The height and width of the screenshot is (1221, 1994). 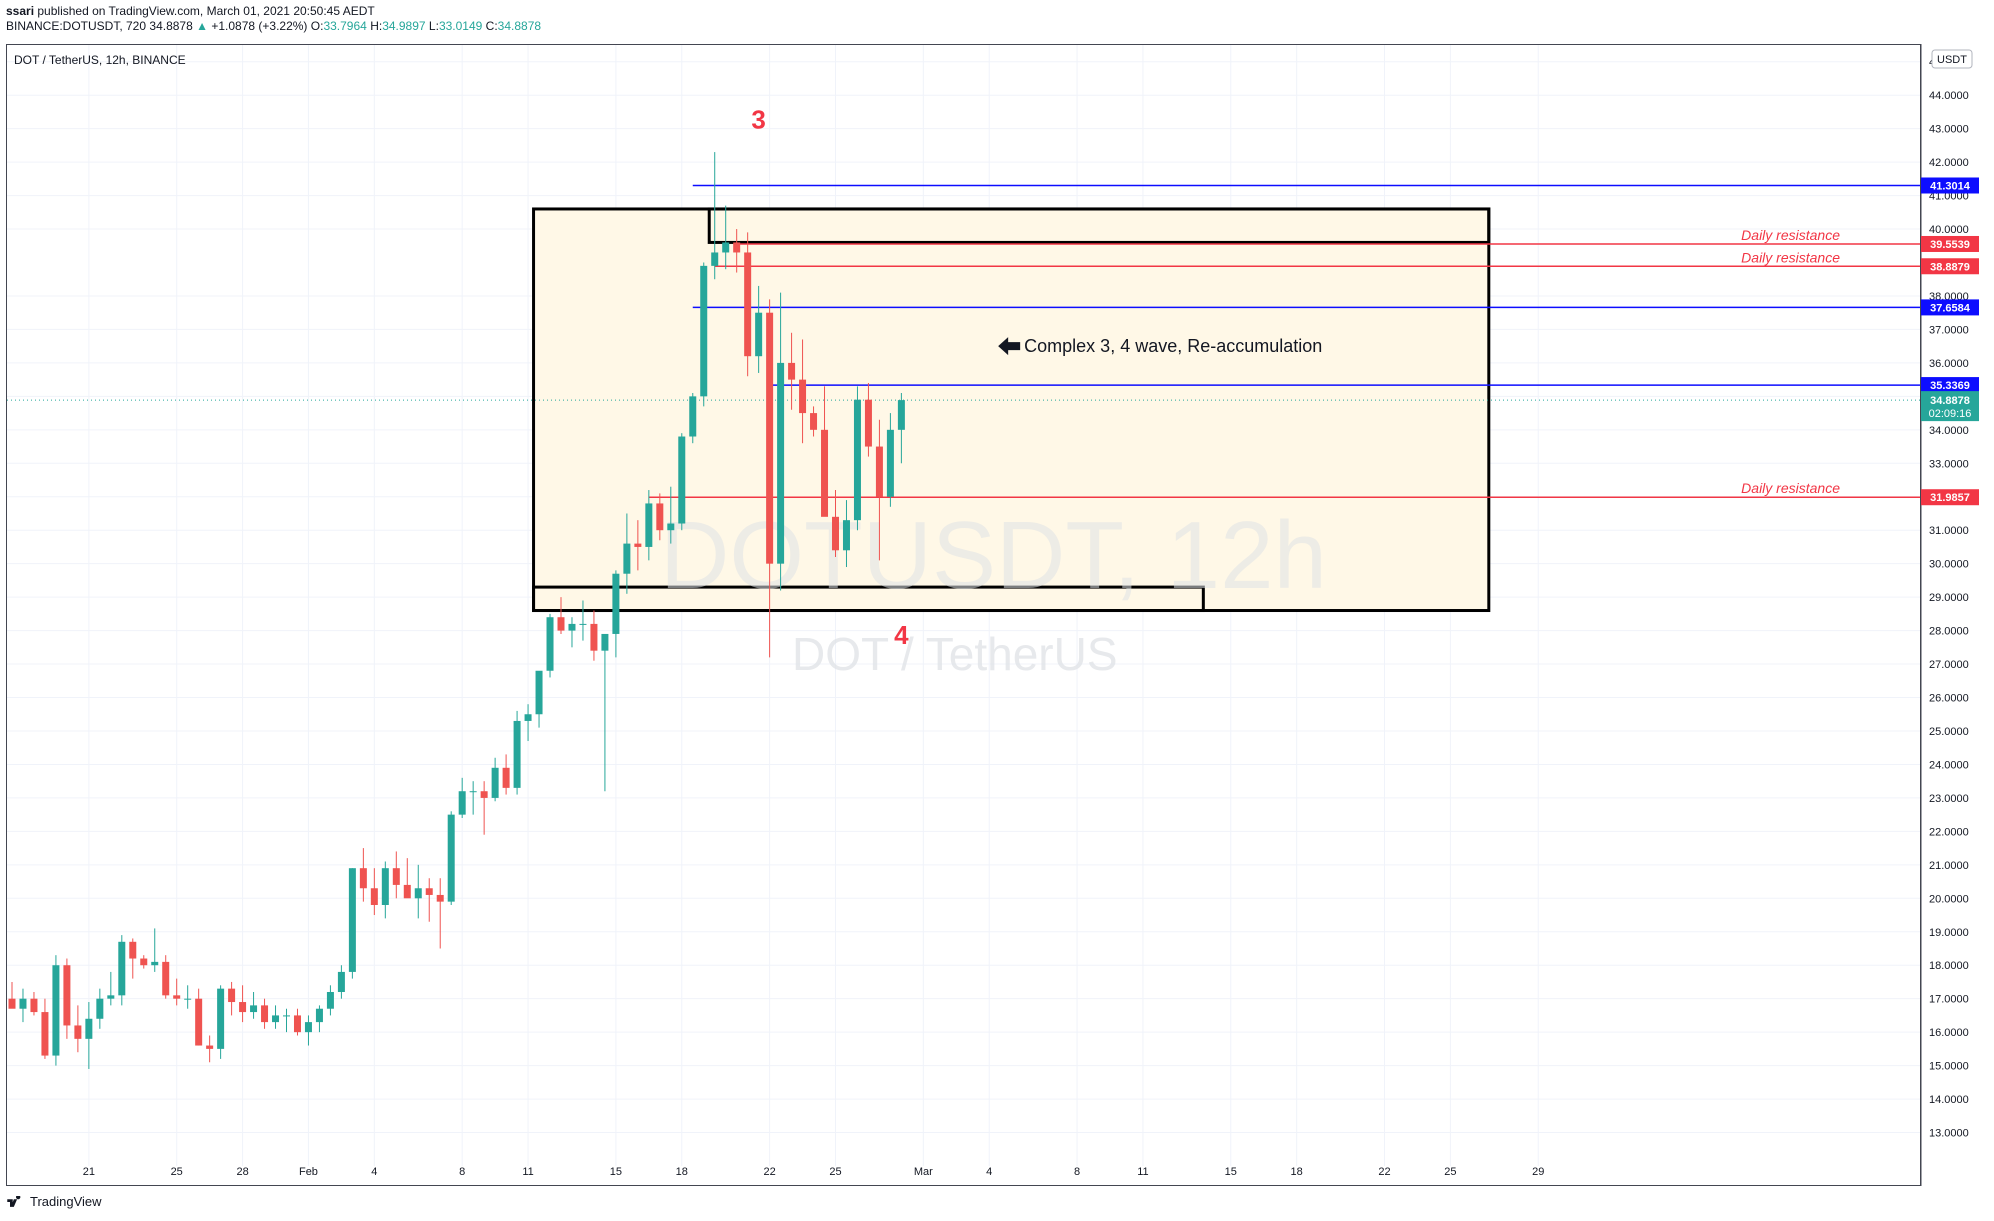 I want to click on last-price: 34.8878, so click(x=171, y=26).